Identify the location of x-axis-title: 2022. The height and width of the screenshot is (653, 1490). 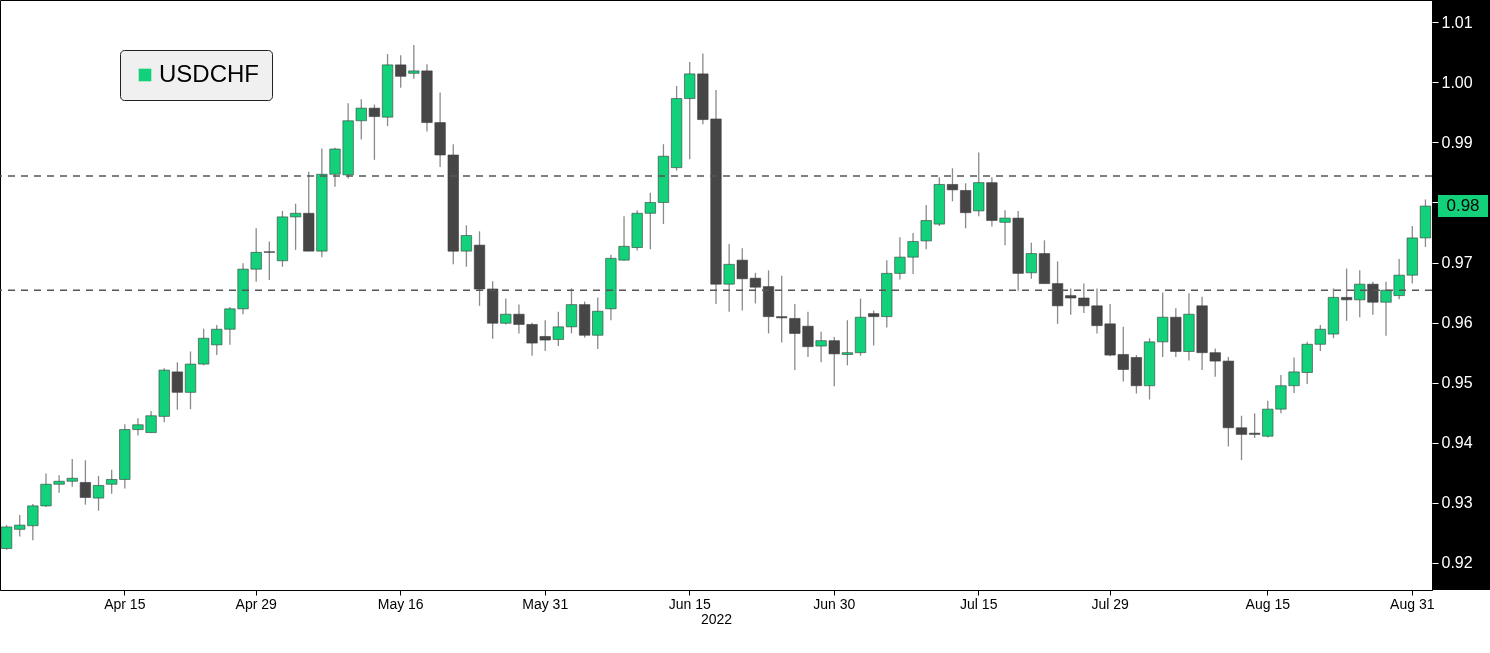
(716, 618).